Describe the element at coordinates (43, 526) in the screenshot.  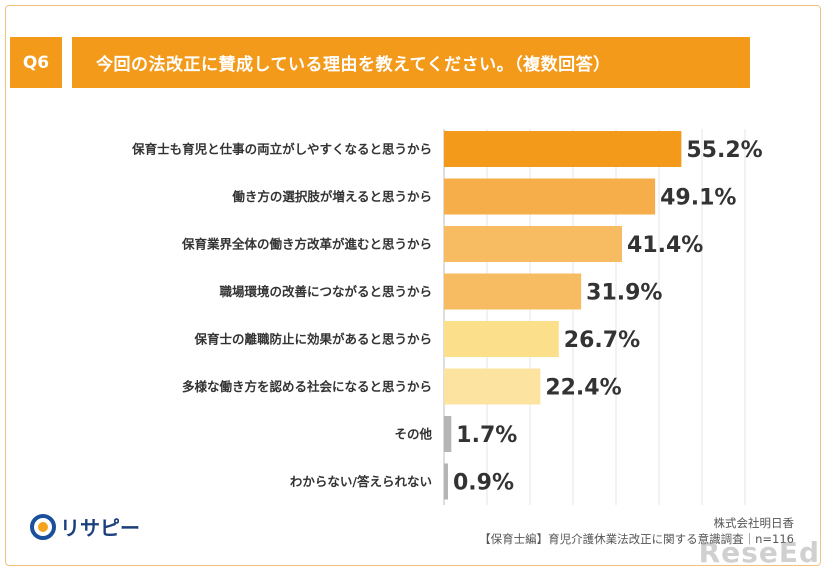
I see `logo-icon` at that location.